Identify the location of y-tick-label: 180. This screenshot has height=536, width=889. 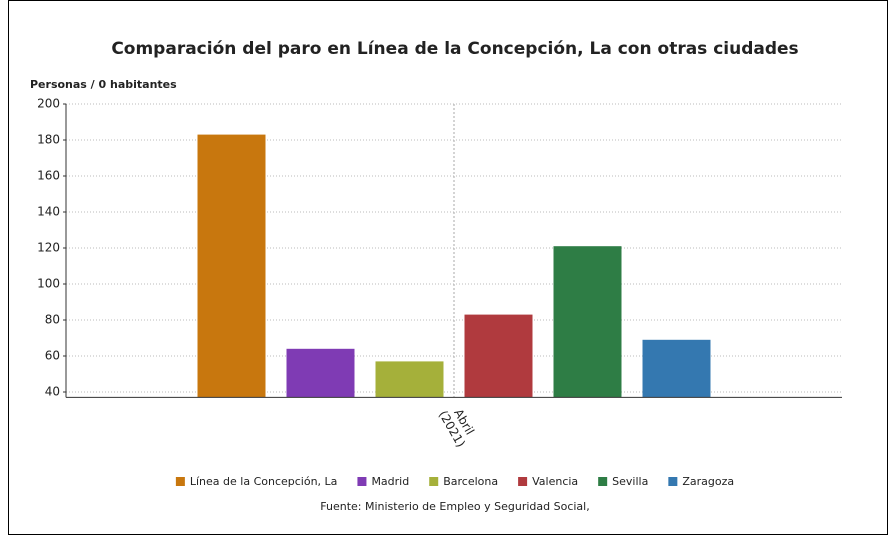
(48, 140).